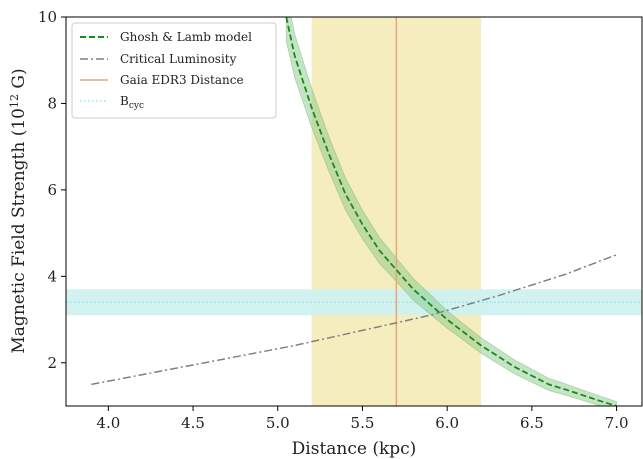  What do you see at coordinates (52, 190) in the screenshot?
I see `y-tick-label: 6` at bounding box center [52, 190].